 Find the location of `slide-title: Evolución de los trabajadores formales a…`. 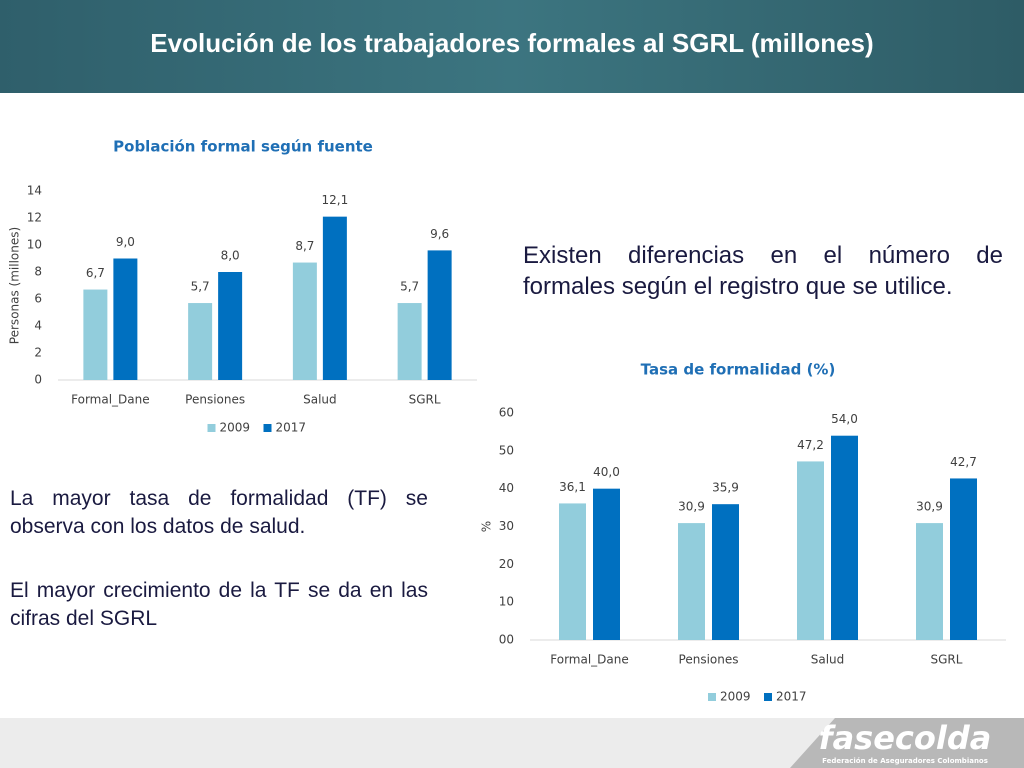

slide-title: Evolución de los trabajadores formales a… is located at coordinates (512, 43).